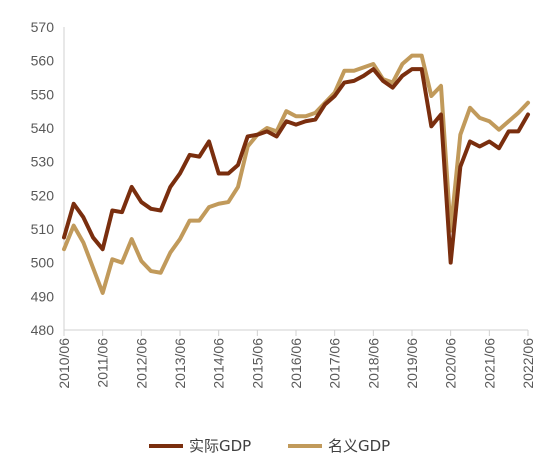 The height and width of the screenshot is (474, 550). Describe the element at coordinates (359, 446) in the screenshot. I see `legend-label: 名义GDP` at that location.